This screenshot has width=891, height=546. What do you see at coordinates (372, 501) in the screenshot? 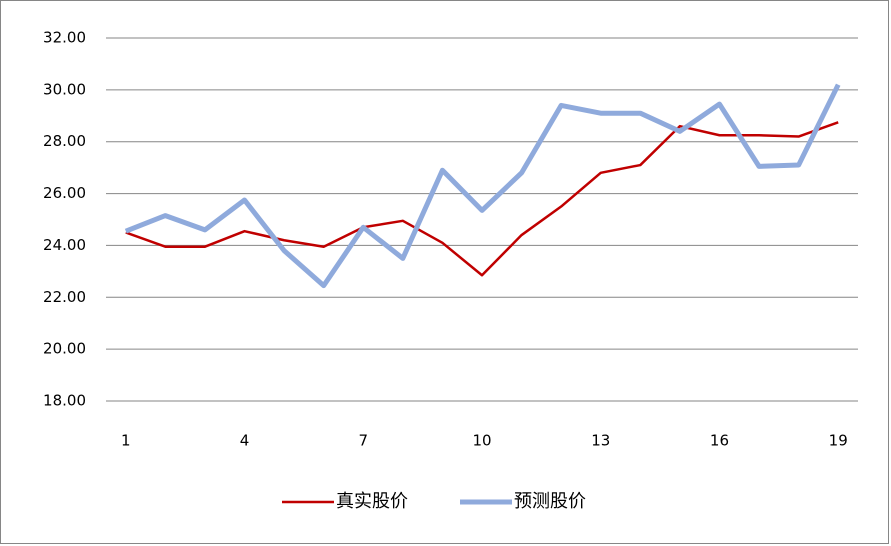
I see `legend-label: 真实股价` at bounding box center [372, 501].